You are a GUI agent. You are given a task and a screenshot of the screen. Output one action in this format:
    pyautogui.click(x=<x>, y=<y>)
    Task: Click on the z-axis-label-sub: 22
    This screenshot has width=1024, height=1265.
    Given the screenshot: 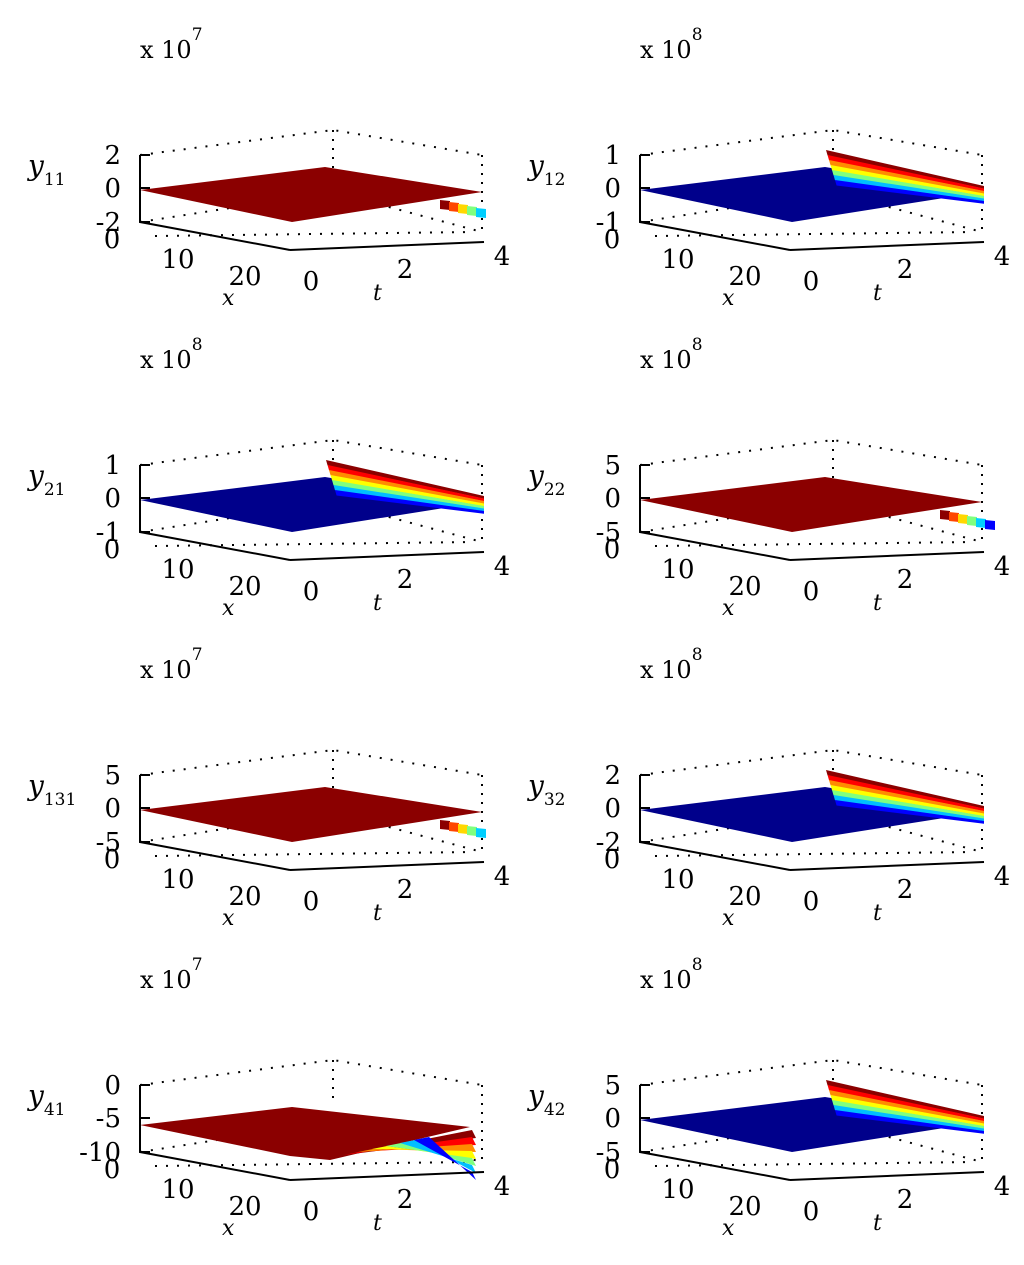 What is the action you would take?
    pyautogui.click(x=555, y=490)
    